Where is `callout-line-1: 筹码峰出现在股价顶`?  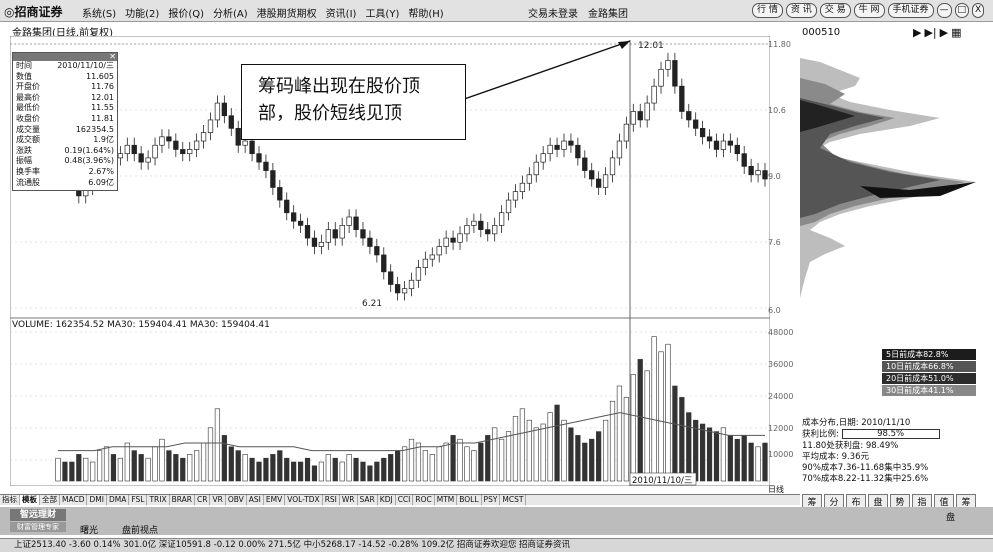 callout-line-1: 筹码峰出现在股价顶 is located at coordinates (339, 86).